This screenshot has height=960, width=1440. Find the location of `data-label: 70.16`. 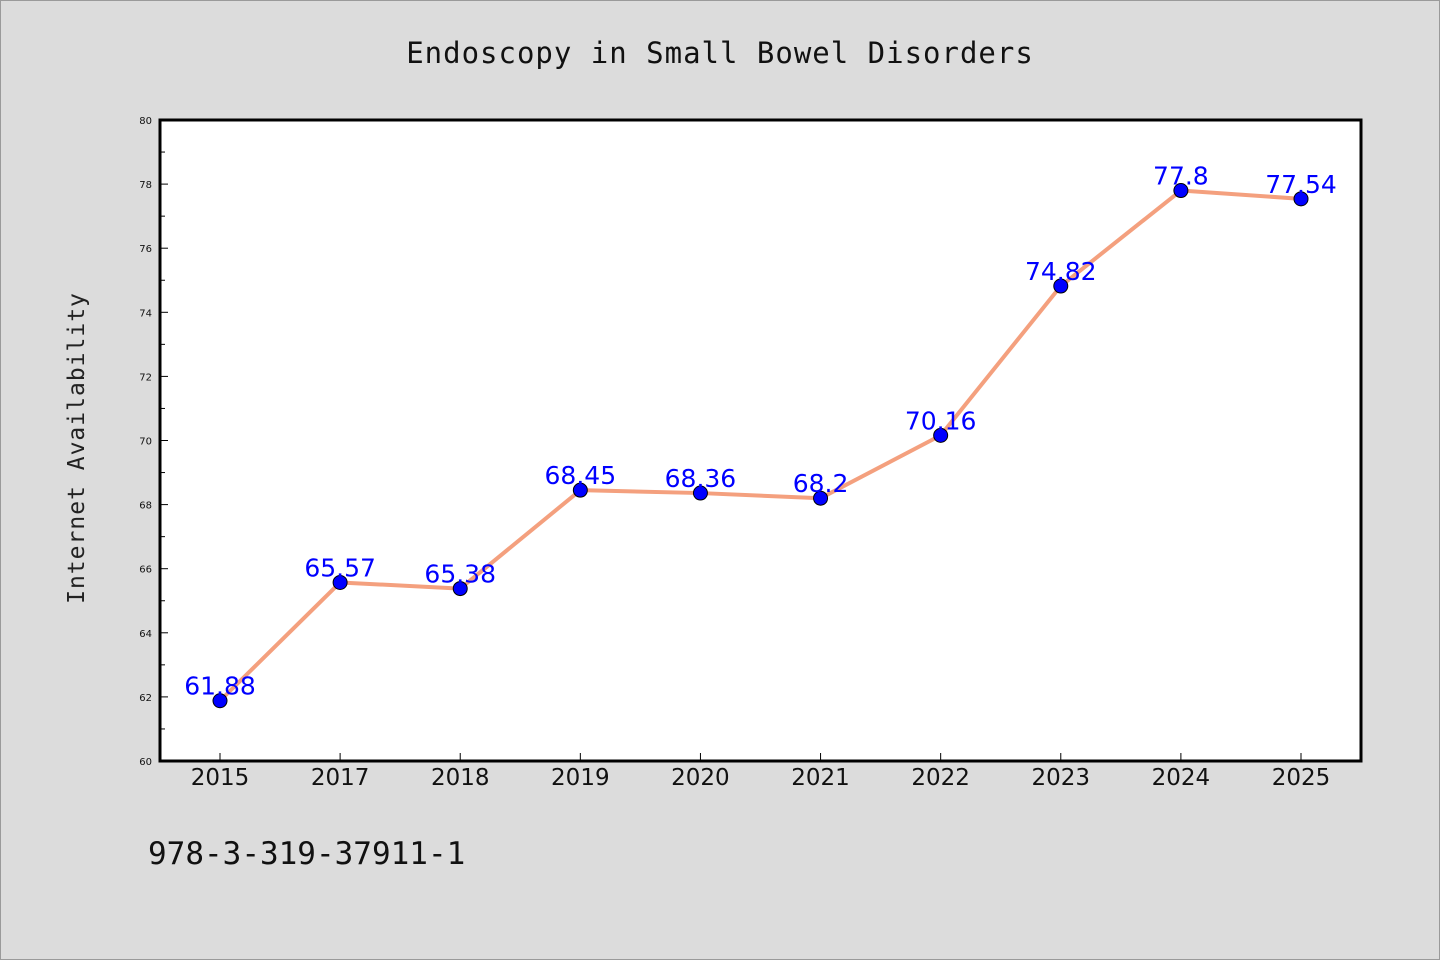

data-label: 70.16 is located at coordinates (941, 420).